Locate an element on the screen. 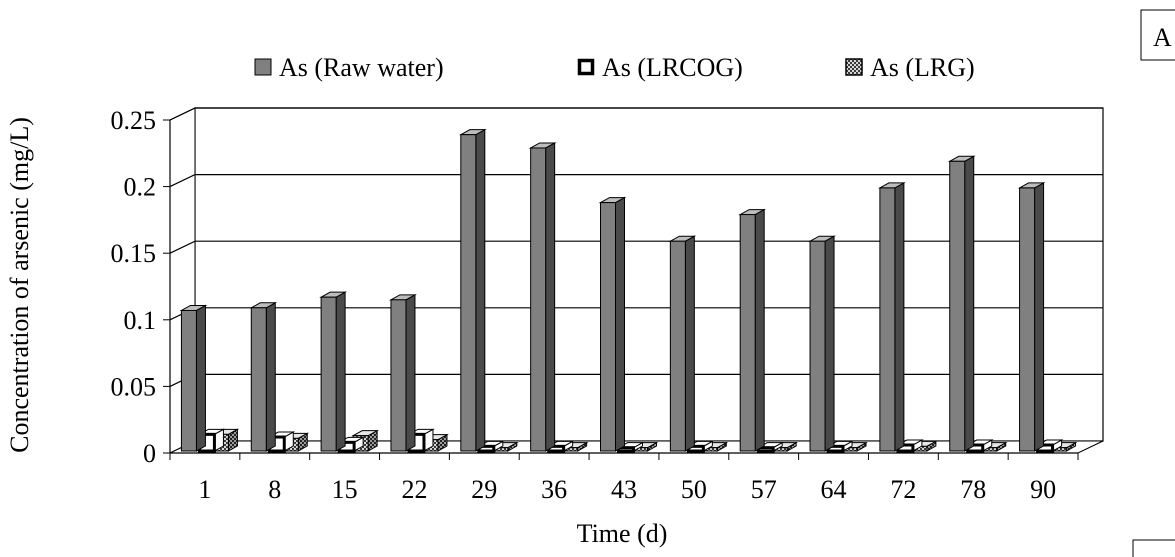 The height and width of the screenshot is (557, 1175). x-tick-label: 64 is located at coordinates (834, 489).